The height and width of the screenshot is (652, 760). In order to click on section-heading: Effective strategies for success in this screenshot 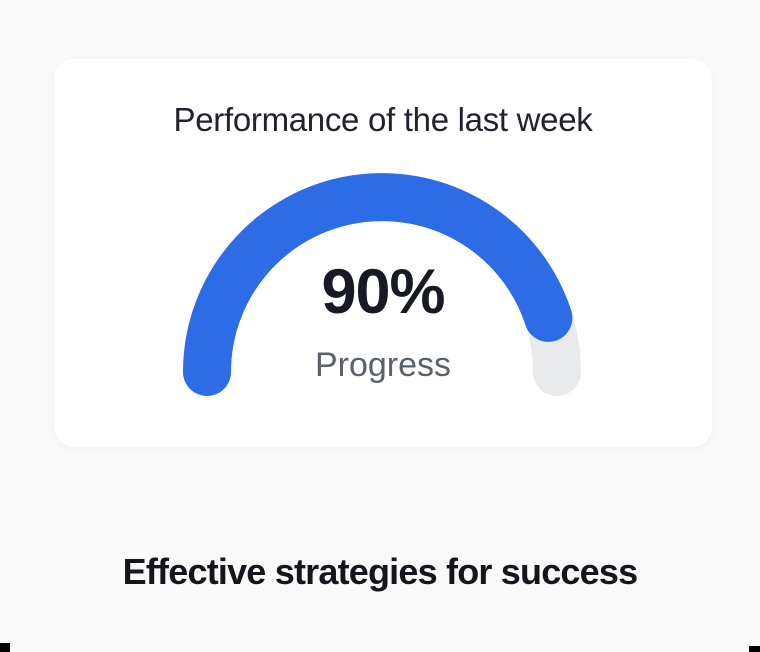, I will do `click(380, 571)`.